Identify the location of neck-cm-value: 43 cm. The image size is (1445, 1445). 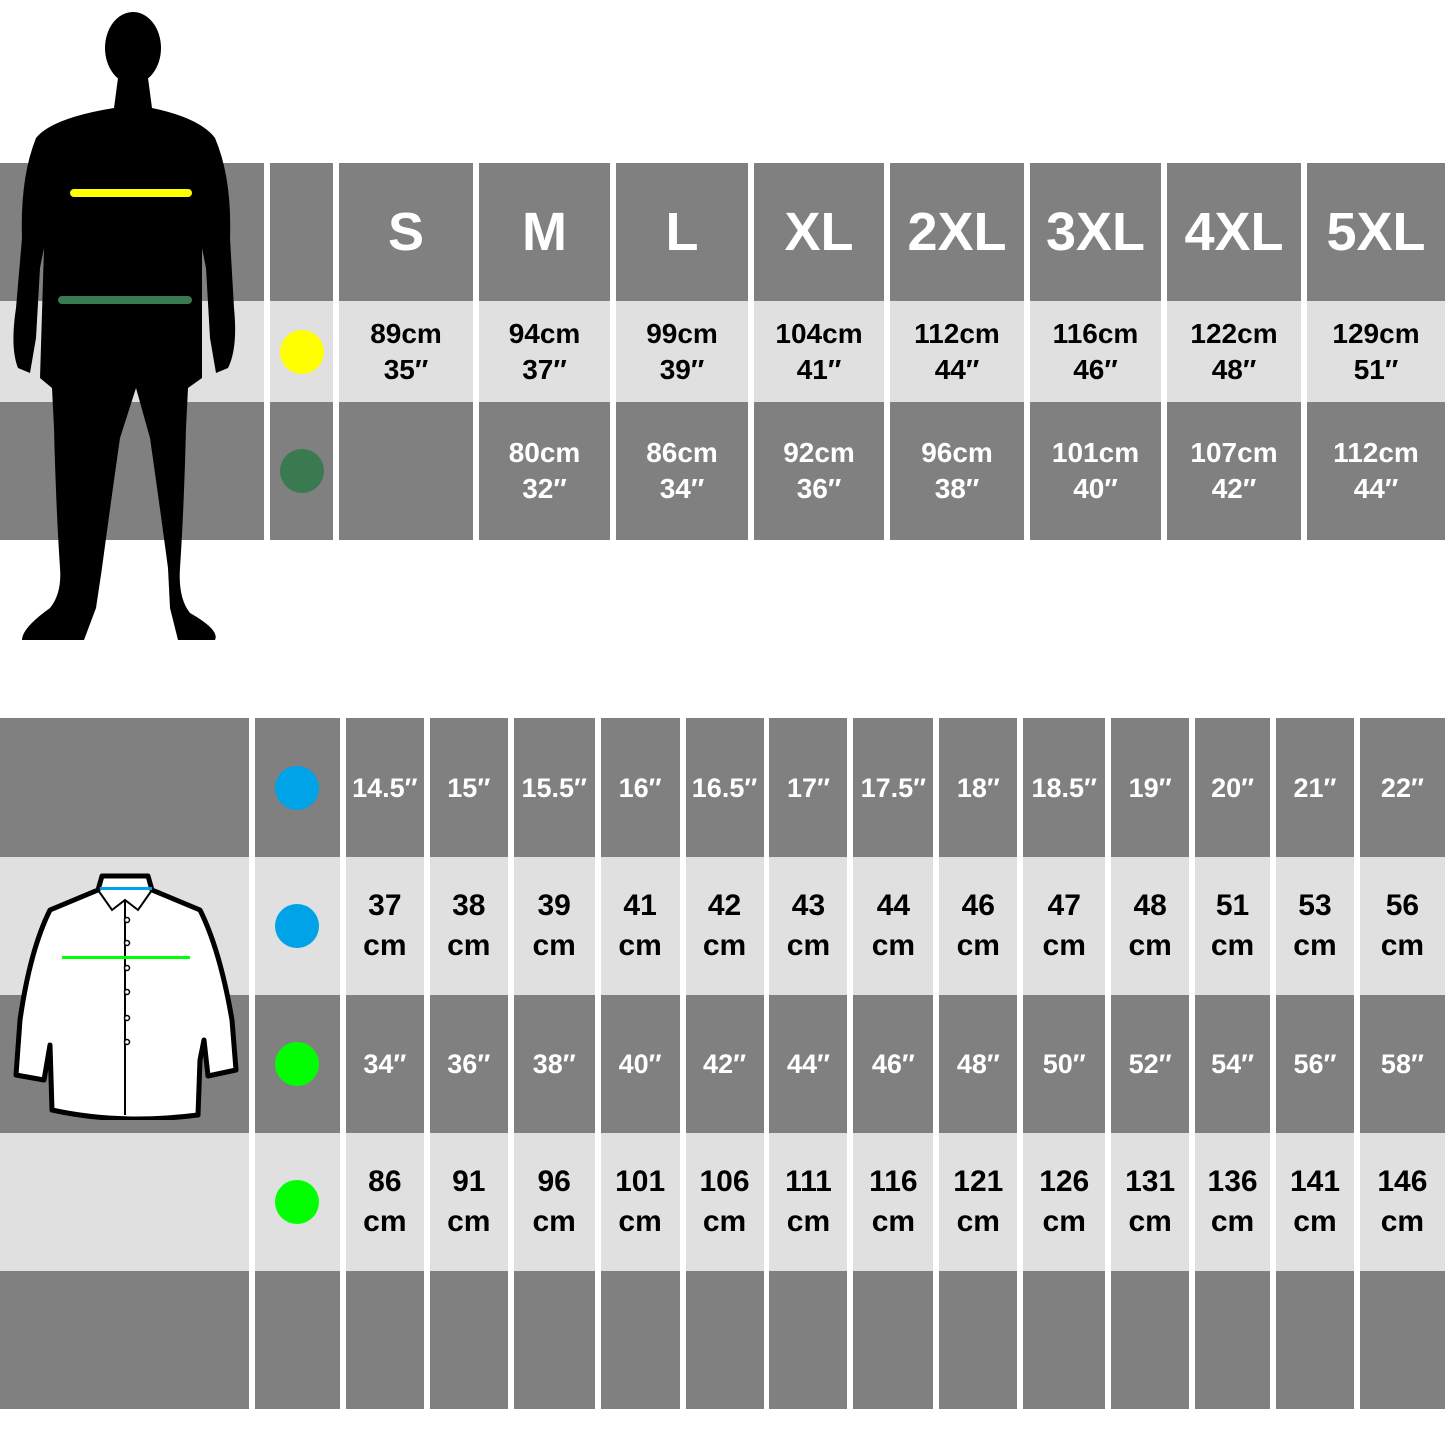
(808, 926).